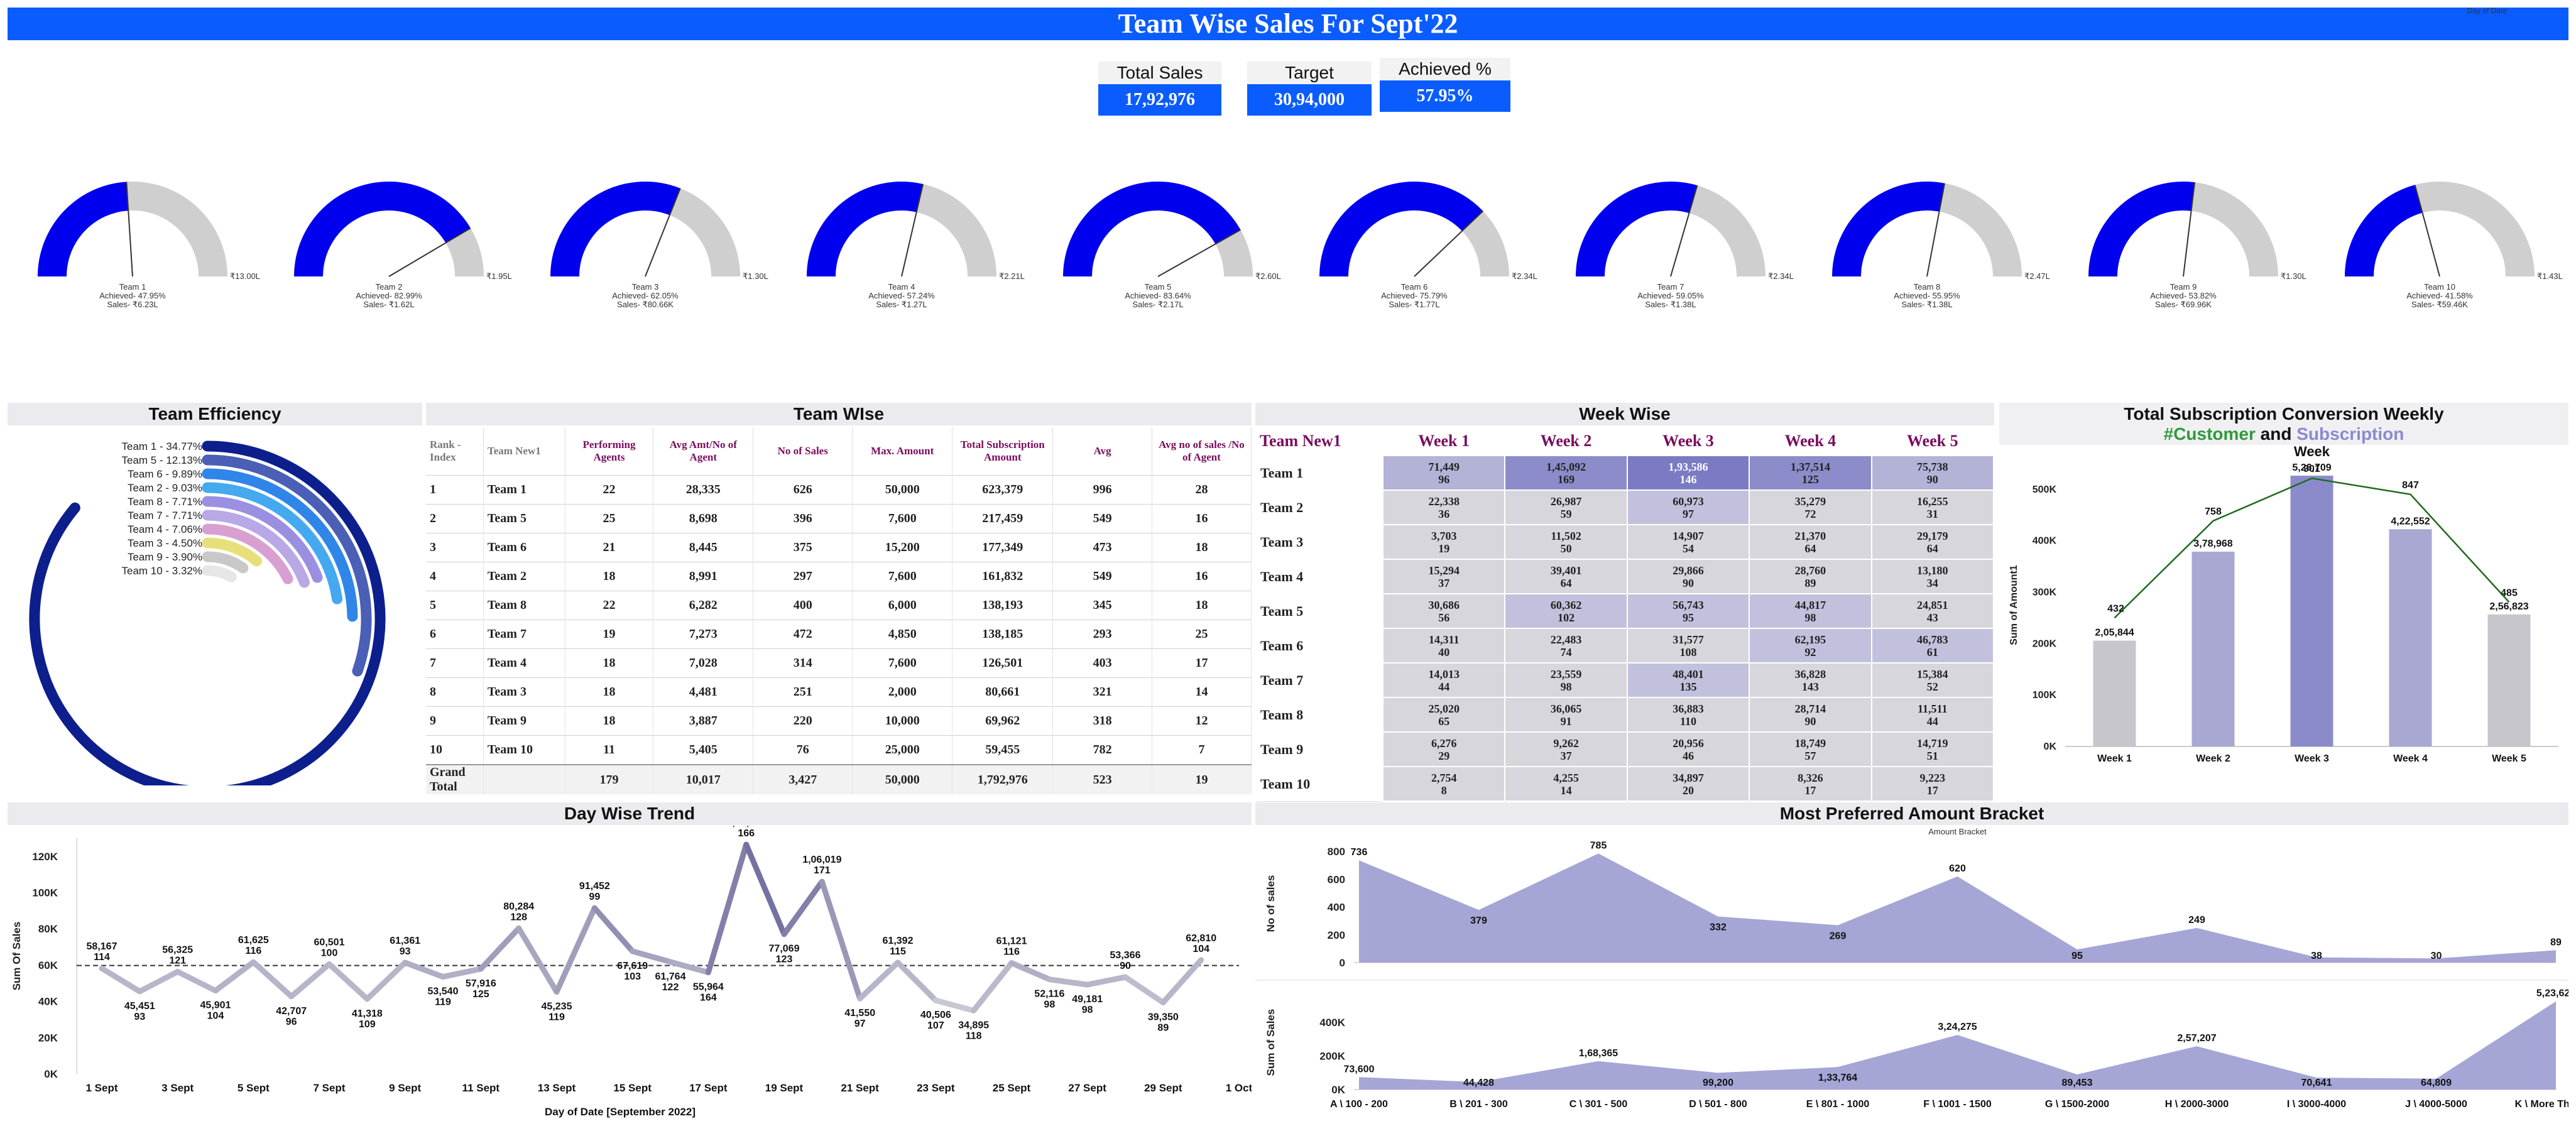 This screenshot has height=1131, width=2576. I want to click on week-cell: 23,559 98, so click(1566, 680).